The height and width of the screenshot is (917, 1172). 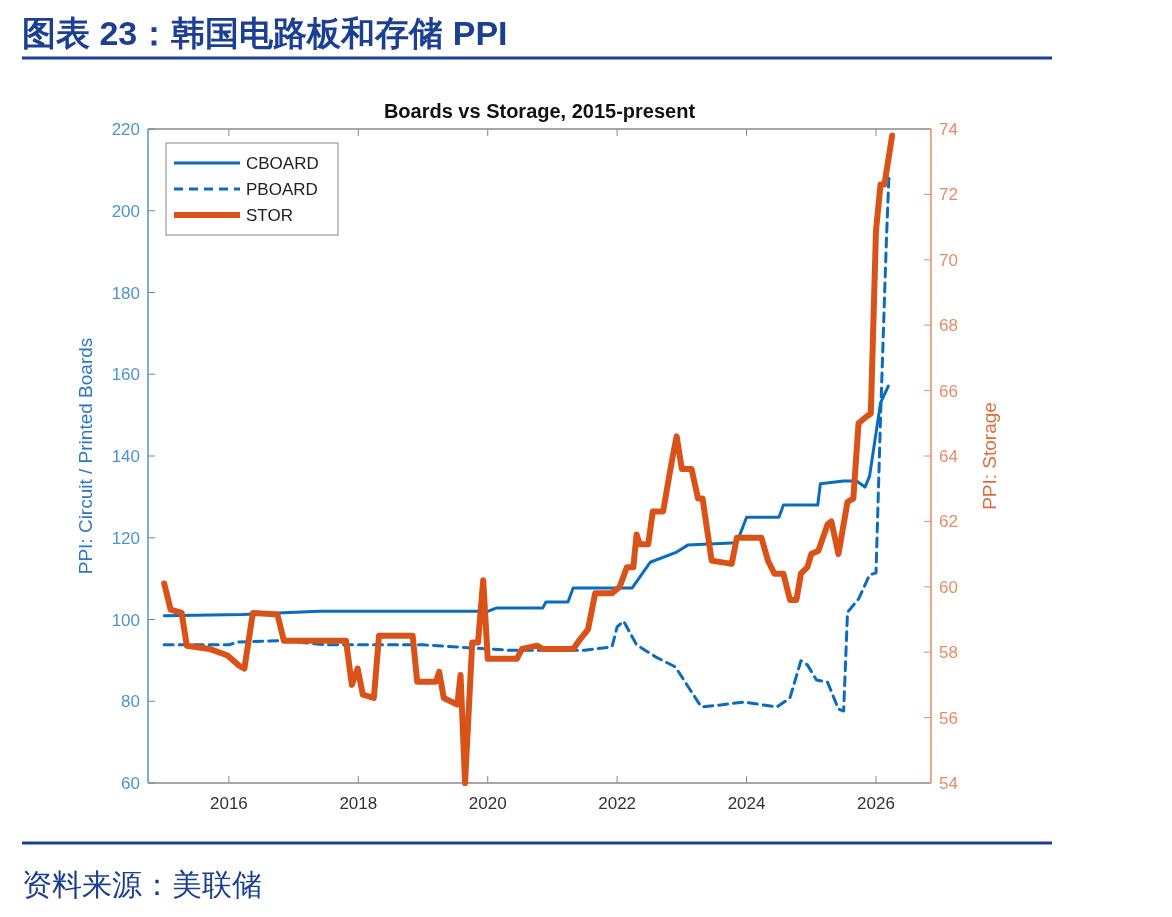 I want to click on y2-tick-label: 68, so click(x=948, y=326).